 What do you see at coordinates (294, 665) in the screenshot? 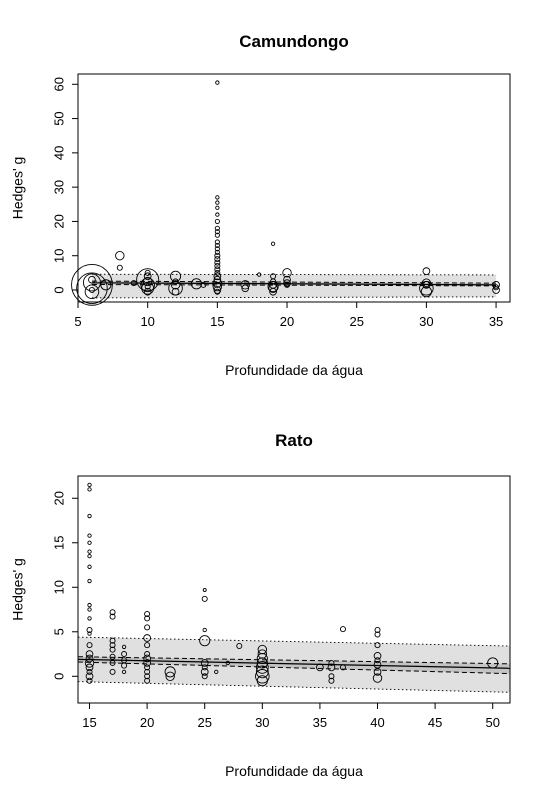
I see `confidence-band` at bounding box center [294, 665].